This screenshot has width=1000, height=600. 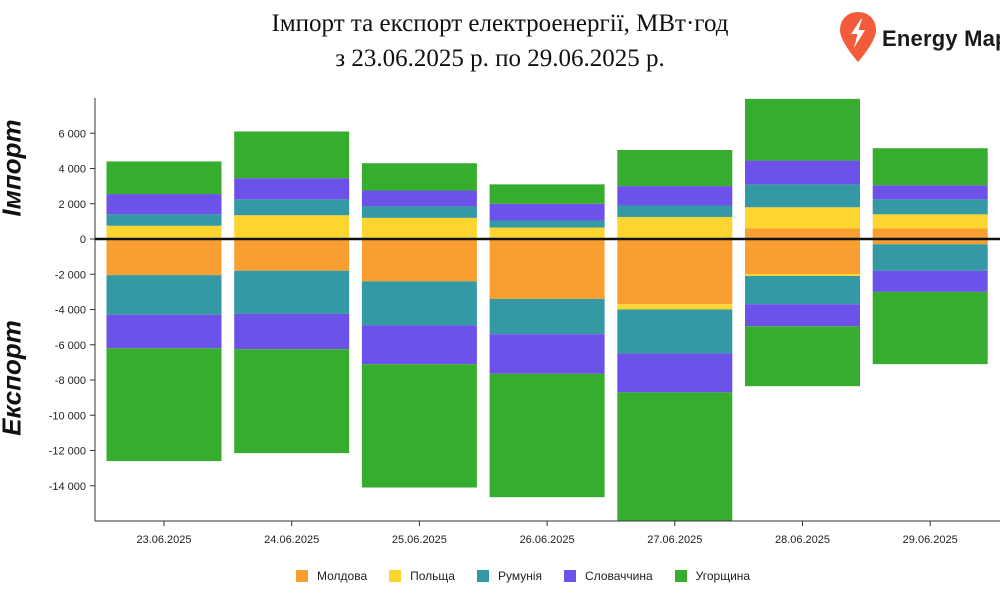 I want to click on x-tick-label-1: 24.06.2025, so click(x=291, y=540).